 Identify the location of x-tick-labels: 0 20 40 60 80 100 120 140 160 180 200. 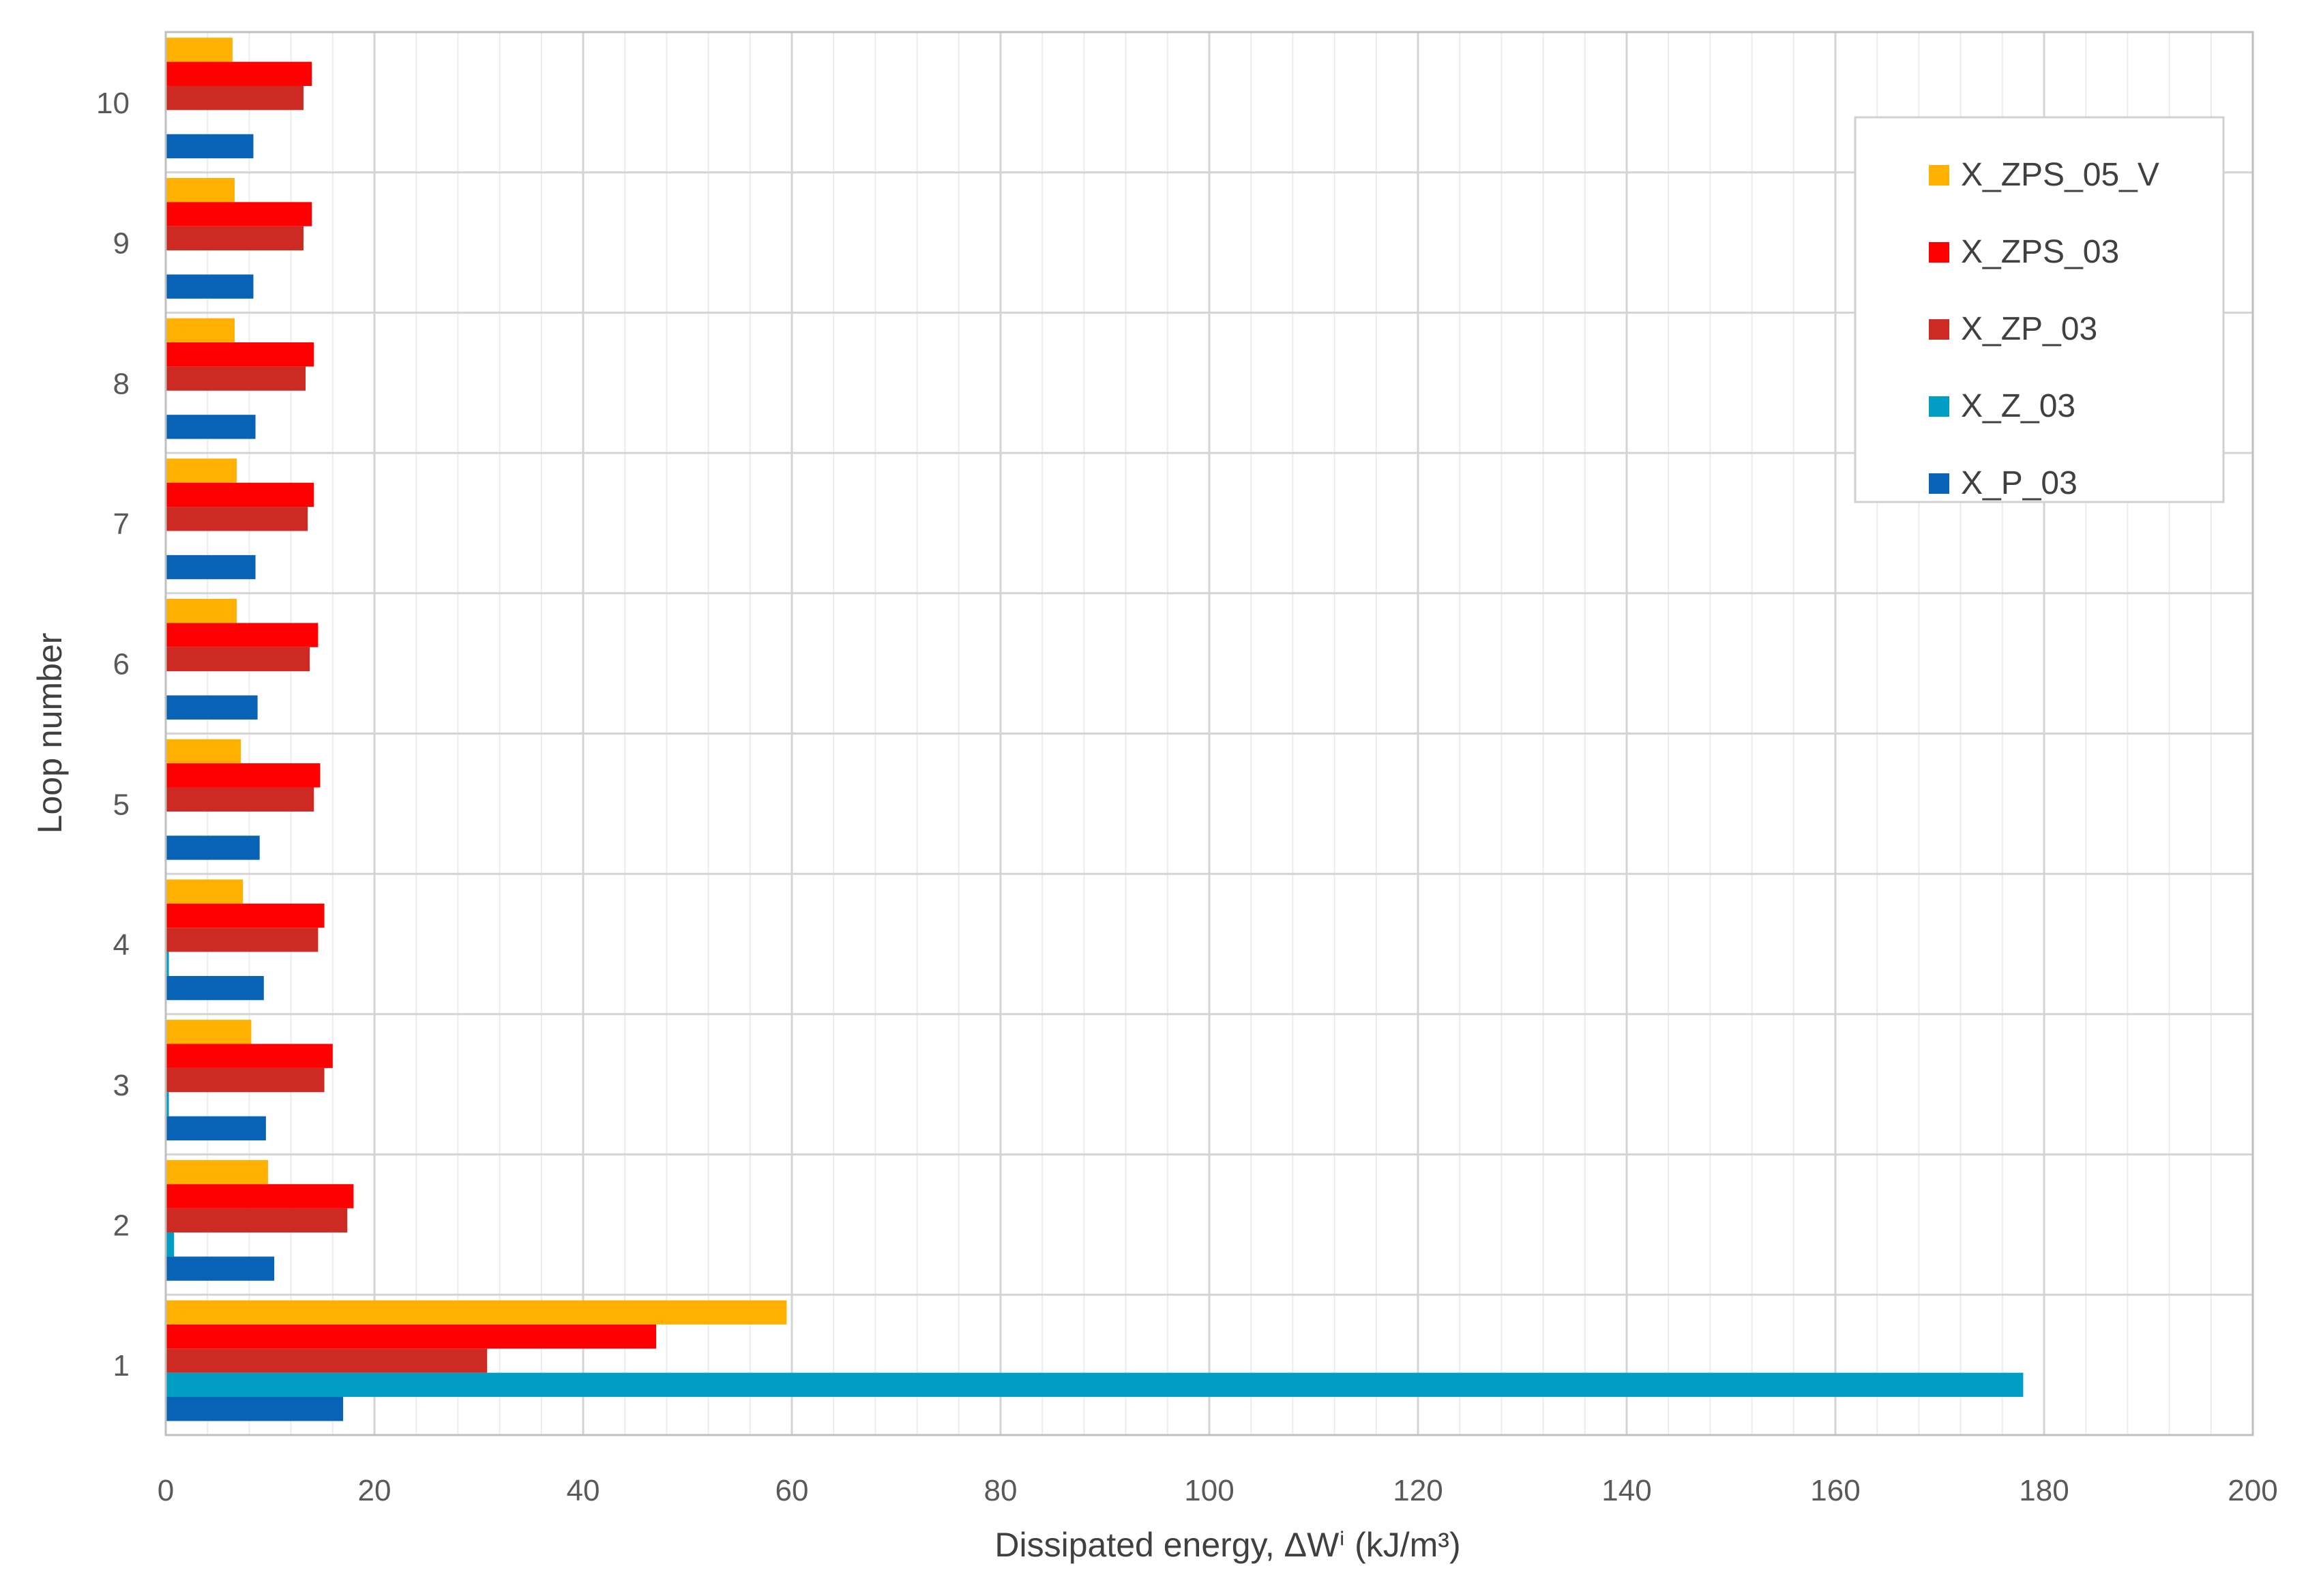
(1218, 1491).